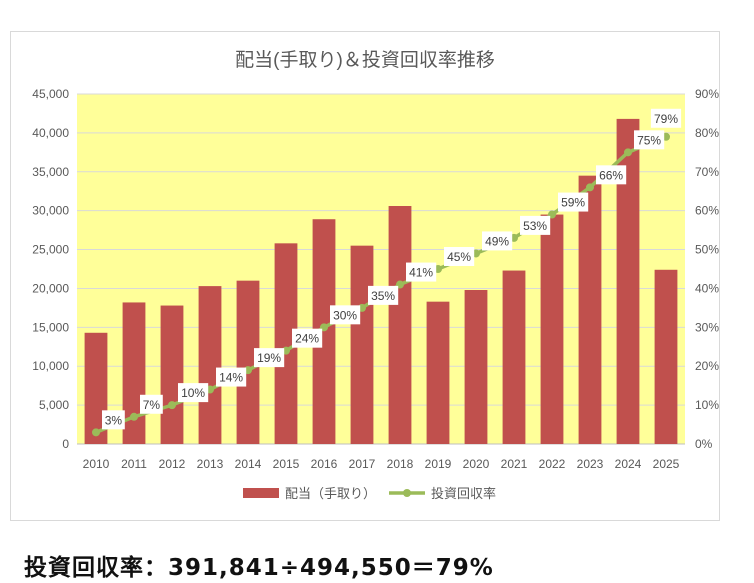  What do you see at coordinates (50, 250) in the screenshot?
I see `y-left-tick-label: 25,000` at bounding box center [50, 250].